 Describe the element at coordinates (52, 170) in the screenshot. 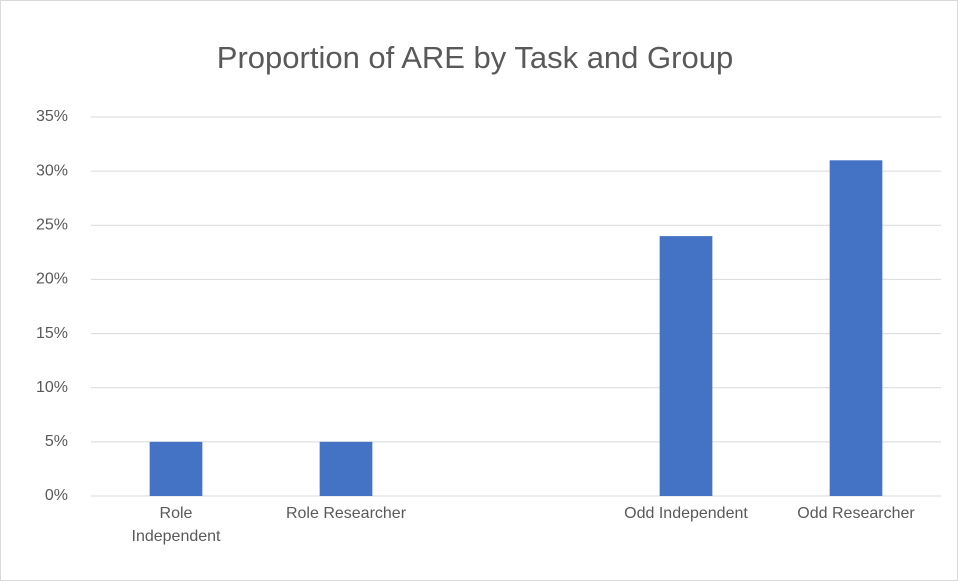

I see `y-tick-label: 30%` at that location.